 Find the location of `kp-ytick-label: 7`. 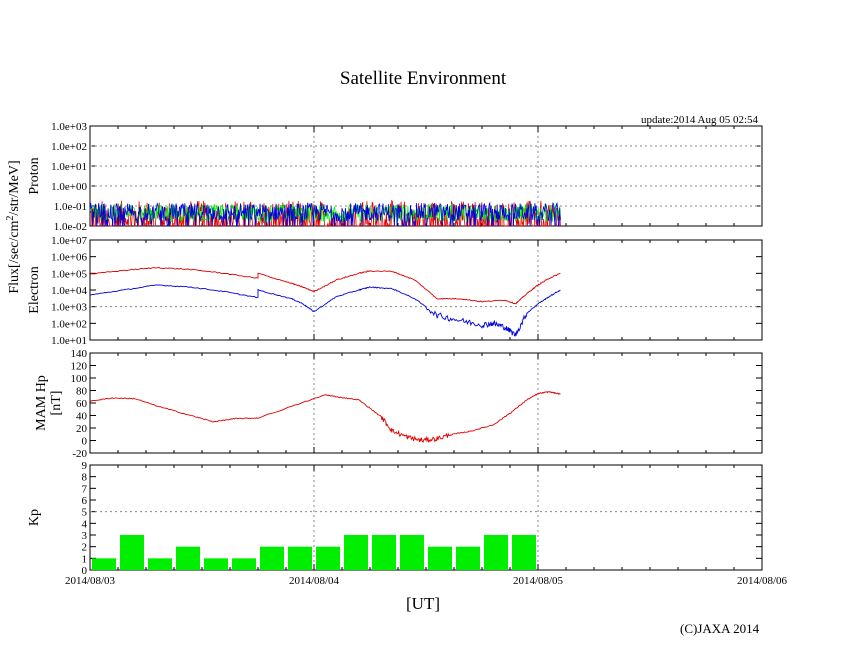

kp-ytick-label: 7 is located at coordinates (85, 489).